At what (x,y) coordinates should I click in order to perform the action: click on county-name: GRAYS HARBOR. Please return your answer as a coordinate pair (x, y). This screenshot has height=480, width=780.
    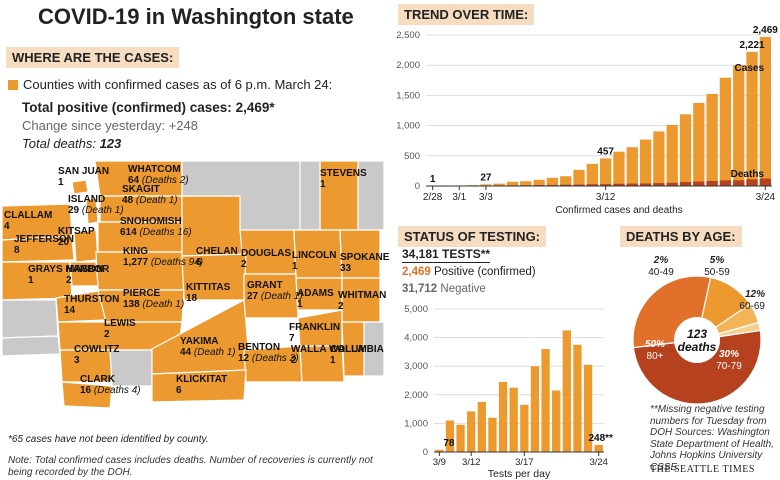
    Looking at the image, I should click on (69, 269).